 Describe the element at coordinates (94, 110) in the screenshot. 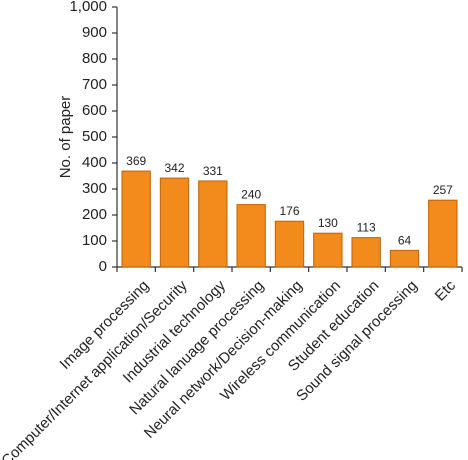

I see `y-tick-label: 600` at that location.